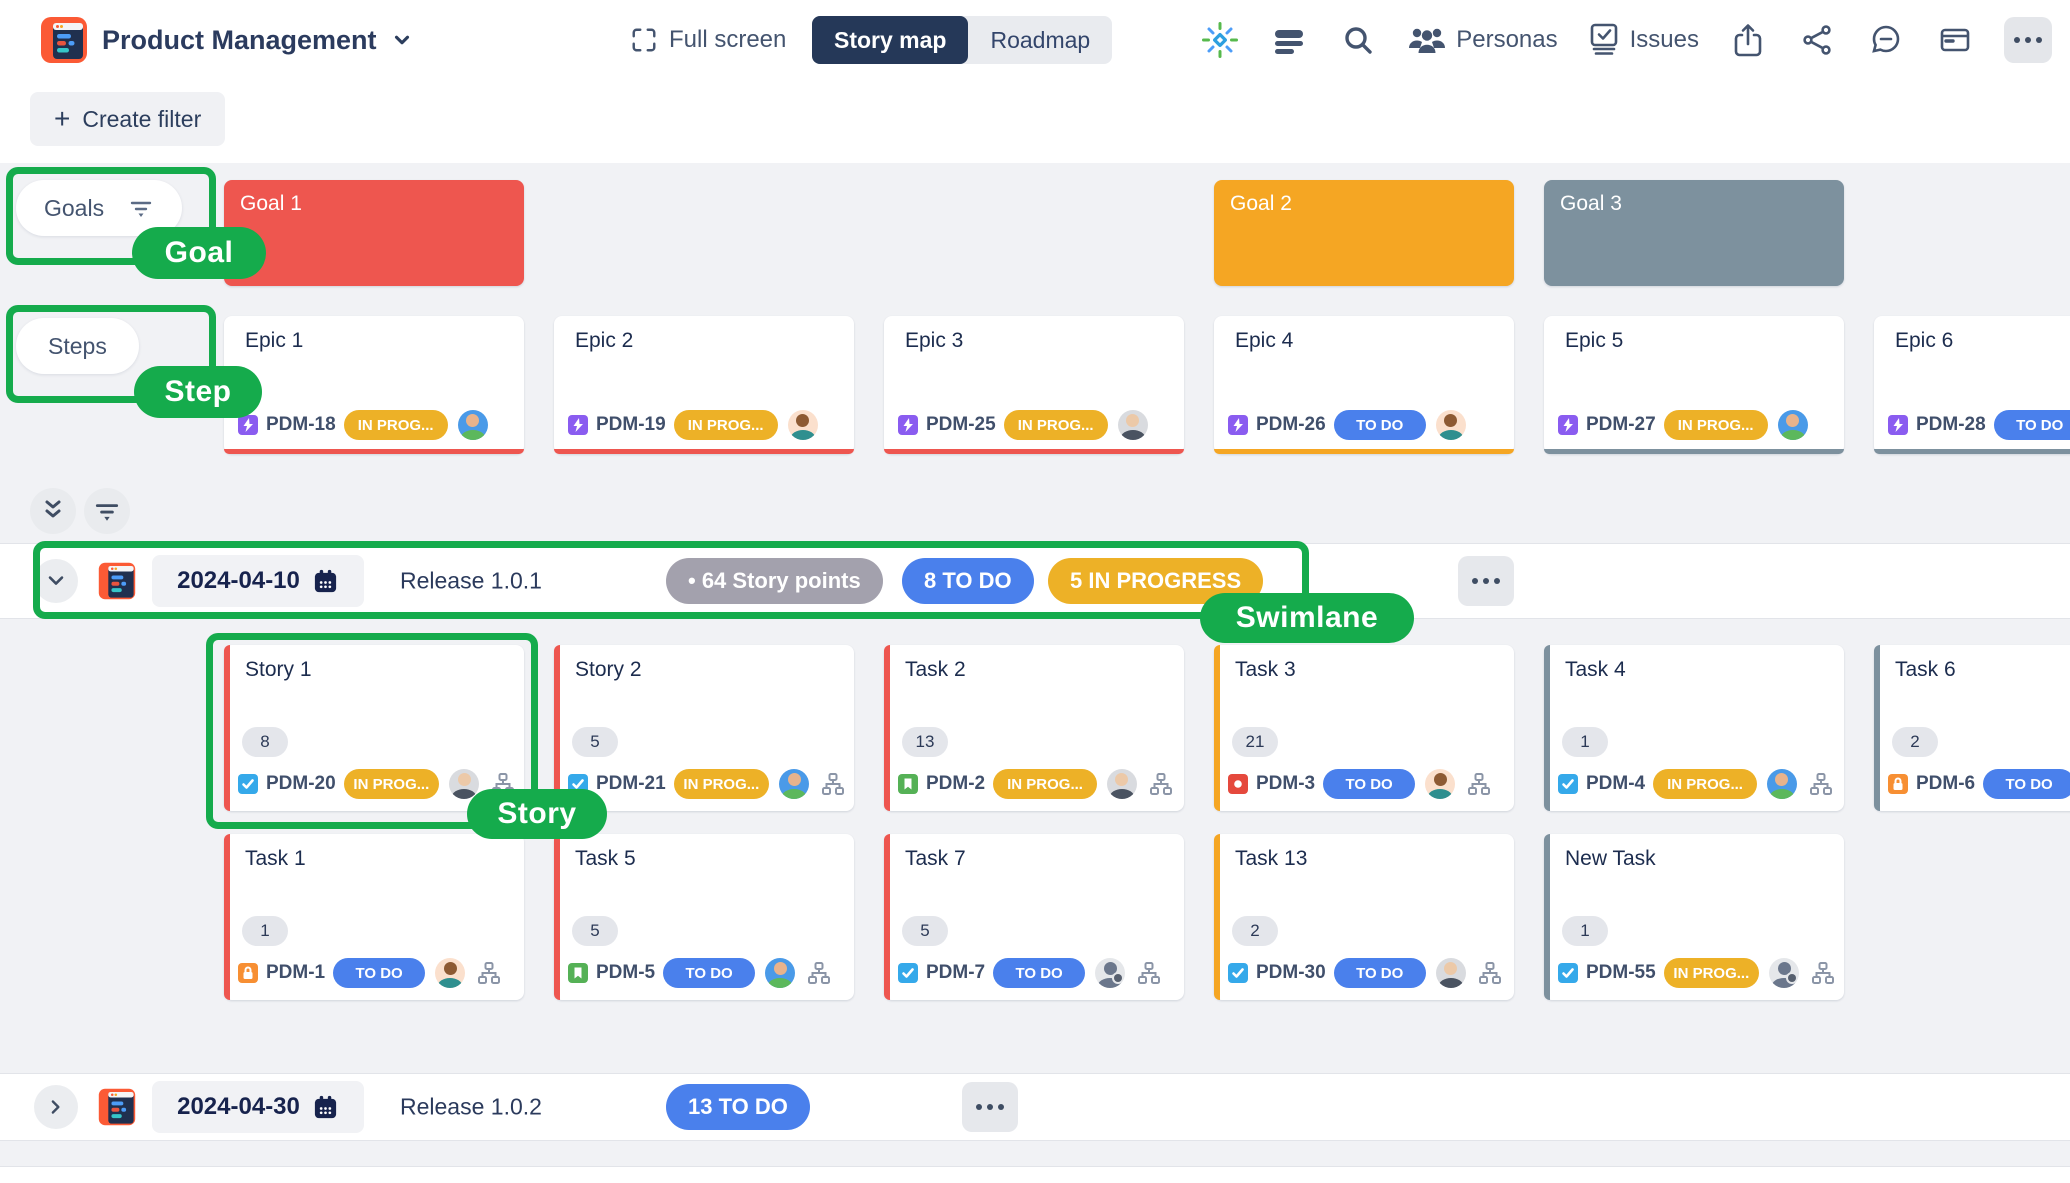  Describe the element at coordinates (1507, 39) in the screenshot. I see `personas-label: Personas` at that location.